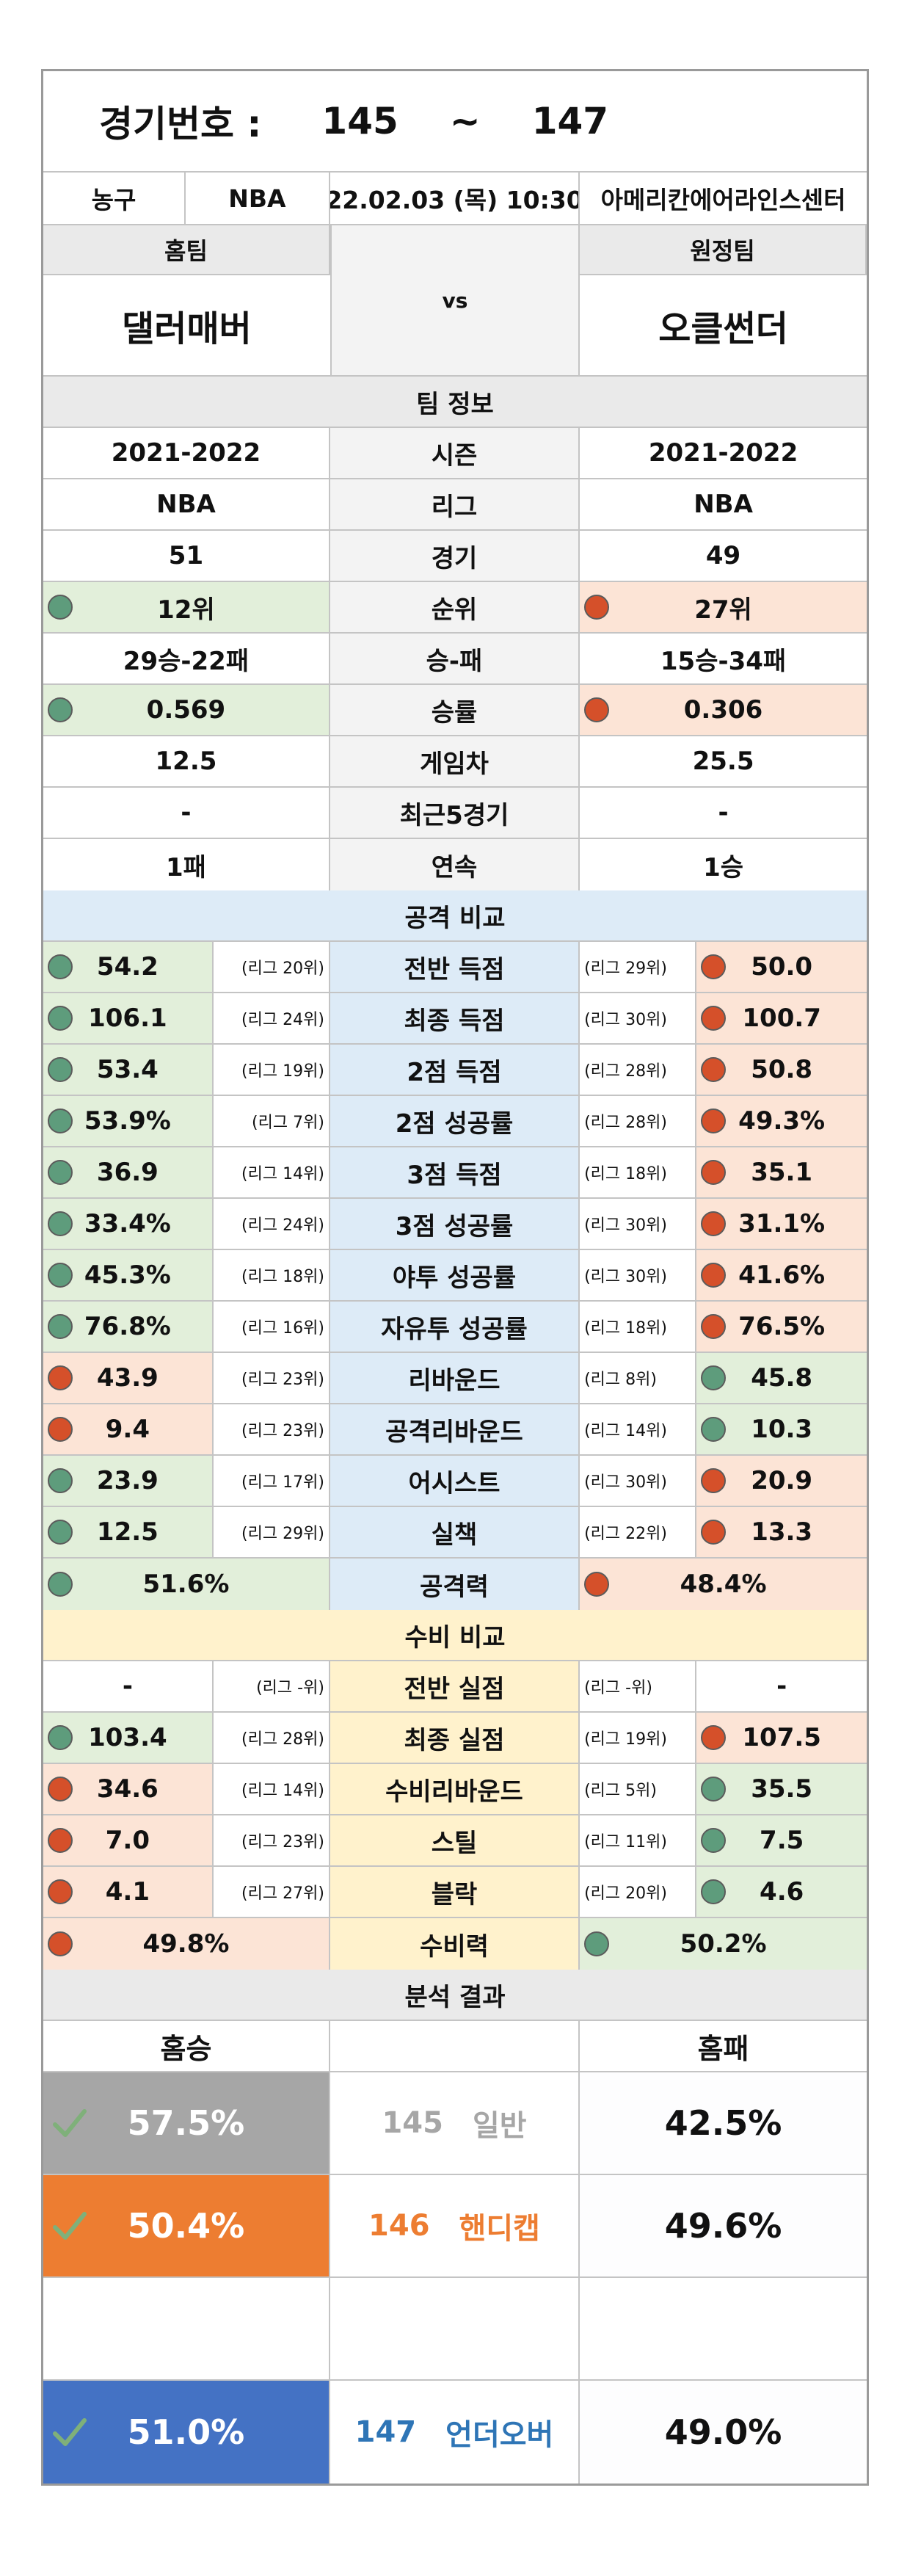 The width and height of the screenshot is (910, 2576). What do you see at coordinates (128, 1224) in the screenshot?
I see `home-value-cell: 33.4%` at bounding box center [128, 1224].